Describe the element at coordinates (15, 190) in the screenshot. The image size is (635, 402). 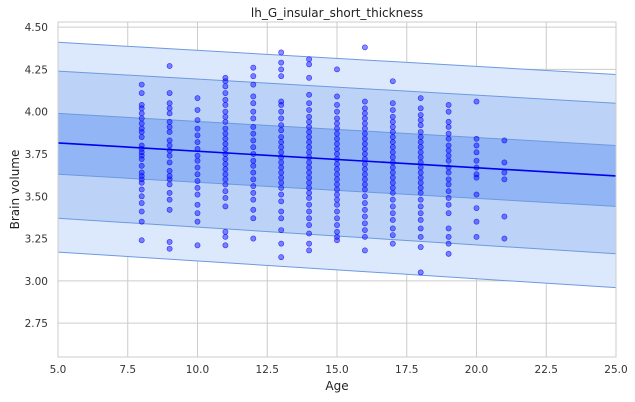
I see `y-axis-label: Brain volume` at that location.